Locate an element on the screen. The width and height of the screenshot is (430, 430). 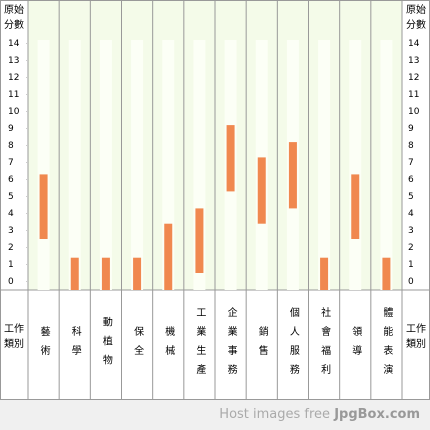
x-tick-label: 藝術 is located at coordinates (44, 344).